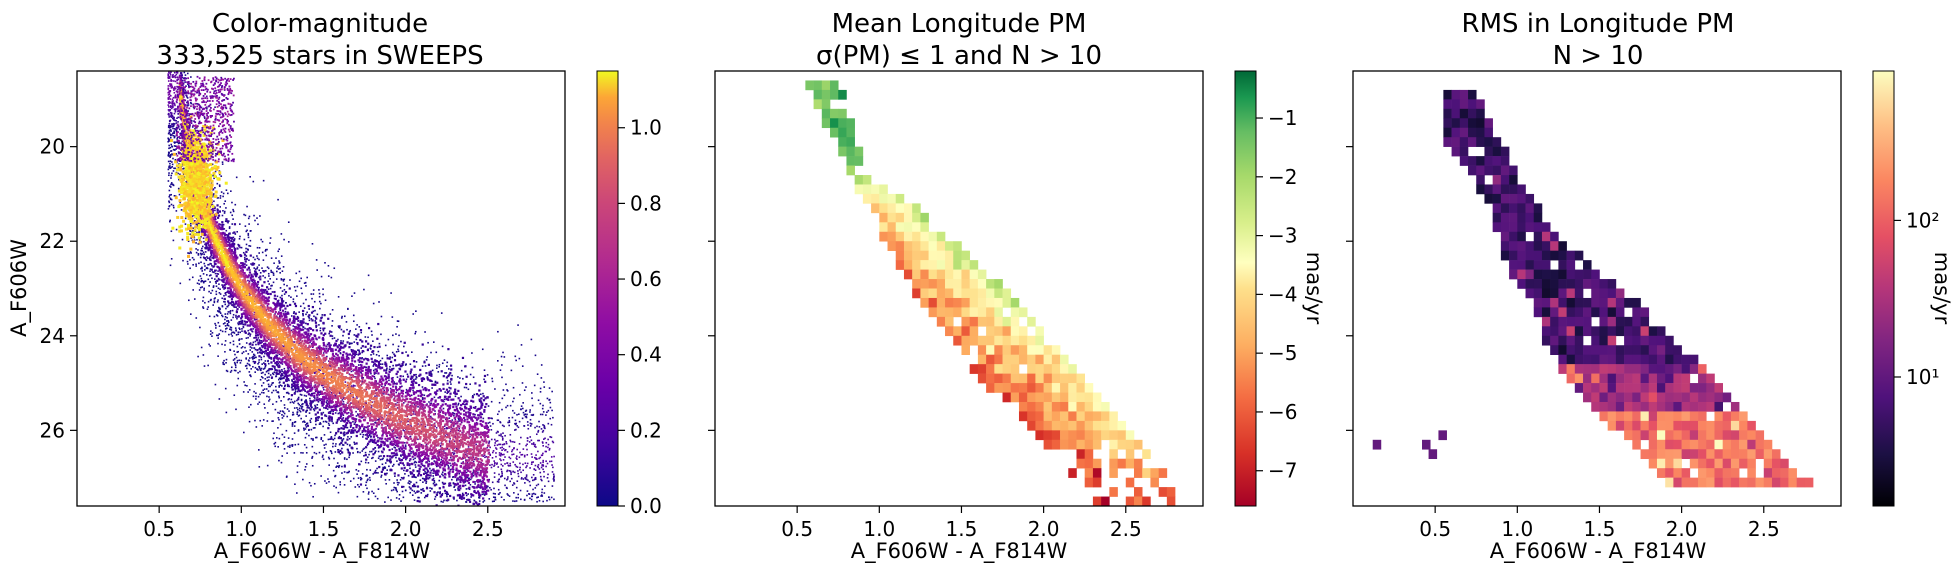 This screenshot has width=1956, height=571. Describe the element at coordinates (52, 241) in the screenshot. I see `y-tick-label: 22` at that location.